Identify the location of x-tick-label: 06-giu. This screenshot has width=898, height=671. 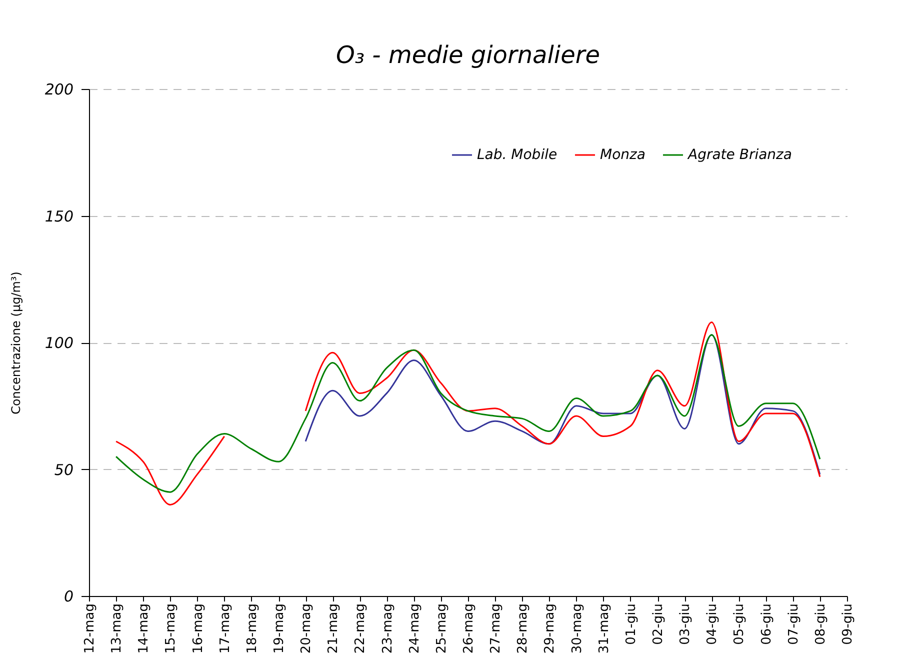
(766, 624).